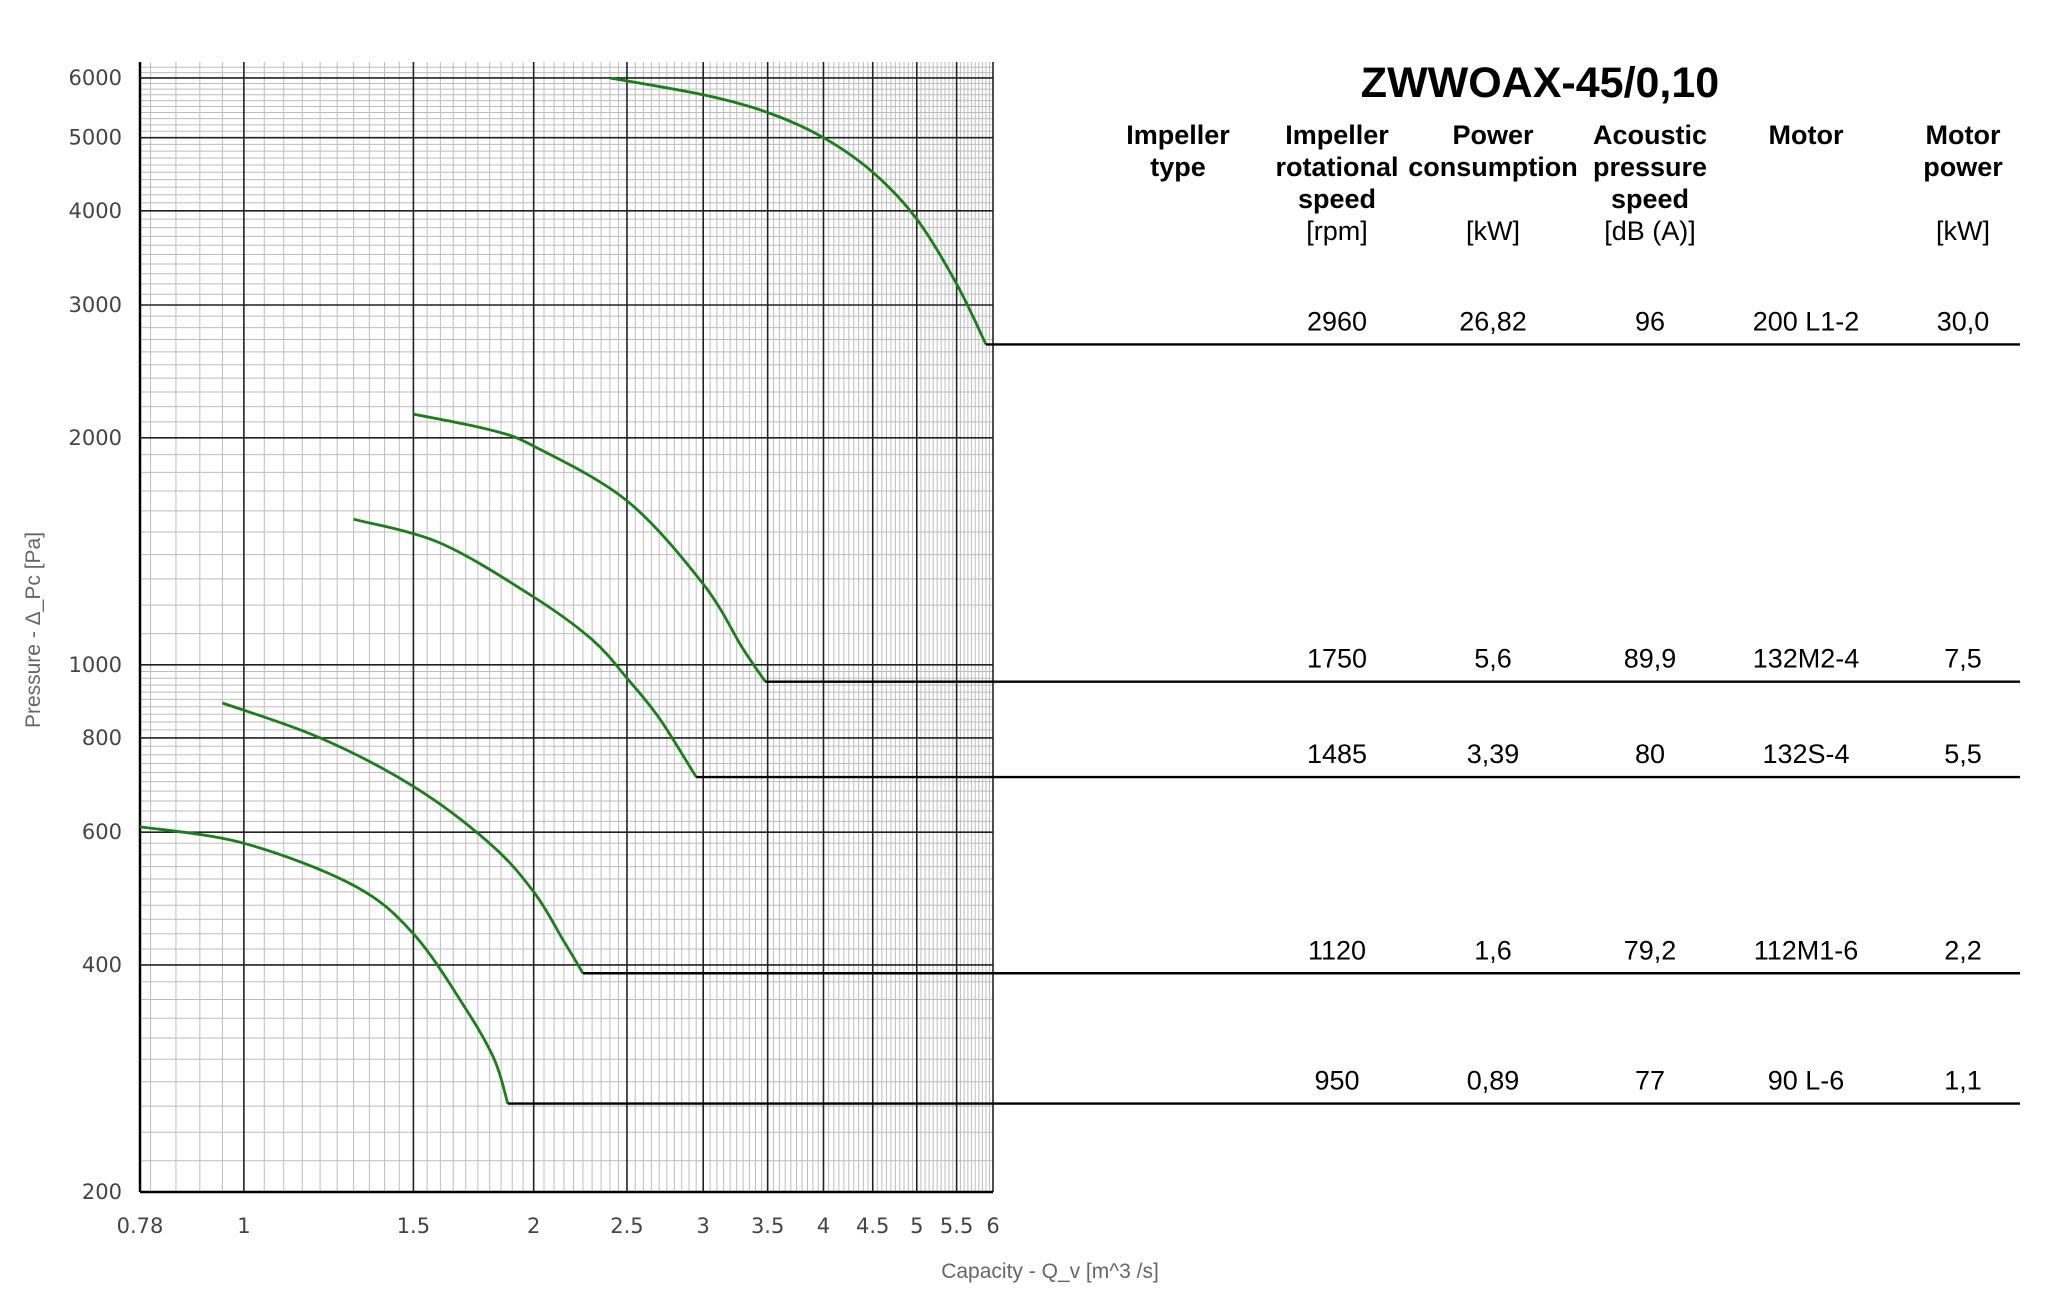 The height and width of the screenshot is (1299, 2066). What do you see at coordinates (626, 1226) in the screenshot?
I see `x-tick-label: 2.5` at bounding box center [626, 1226].